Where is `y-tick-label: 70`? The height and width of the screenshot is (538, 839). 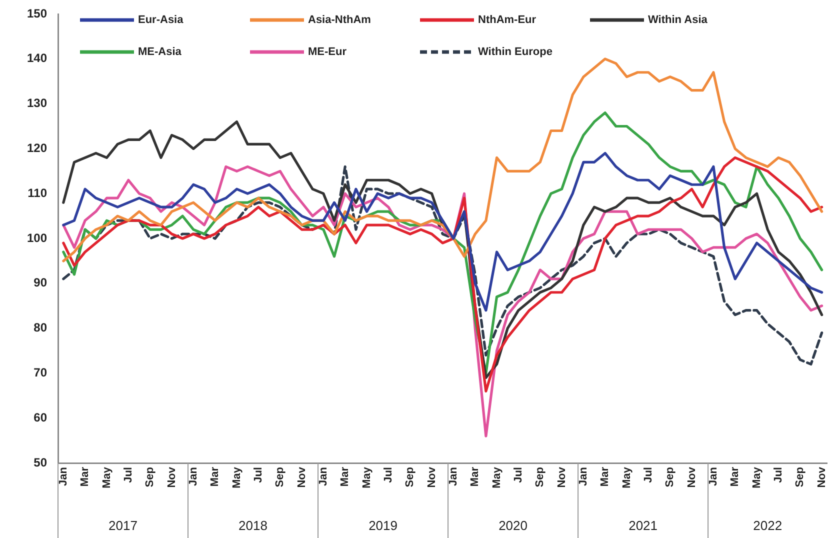
y-tick-label: 70 is located at coordinates (41, 373).